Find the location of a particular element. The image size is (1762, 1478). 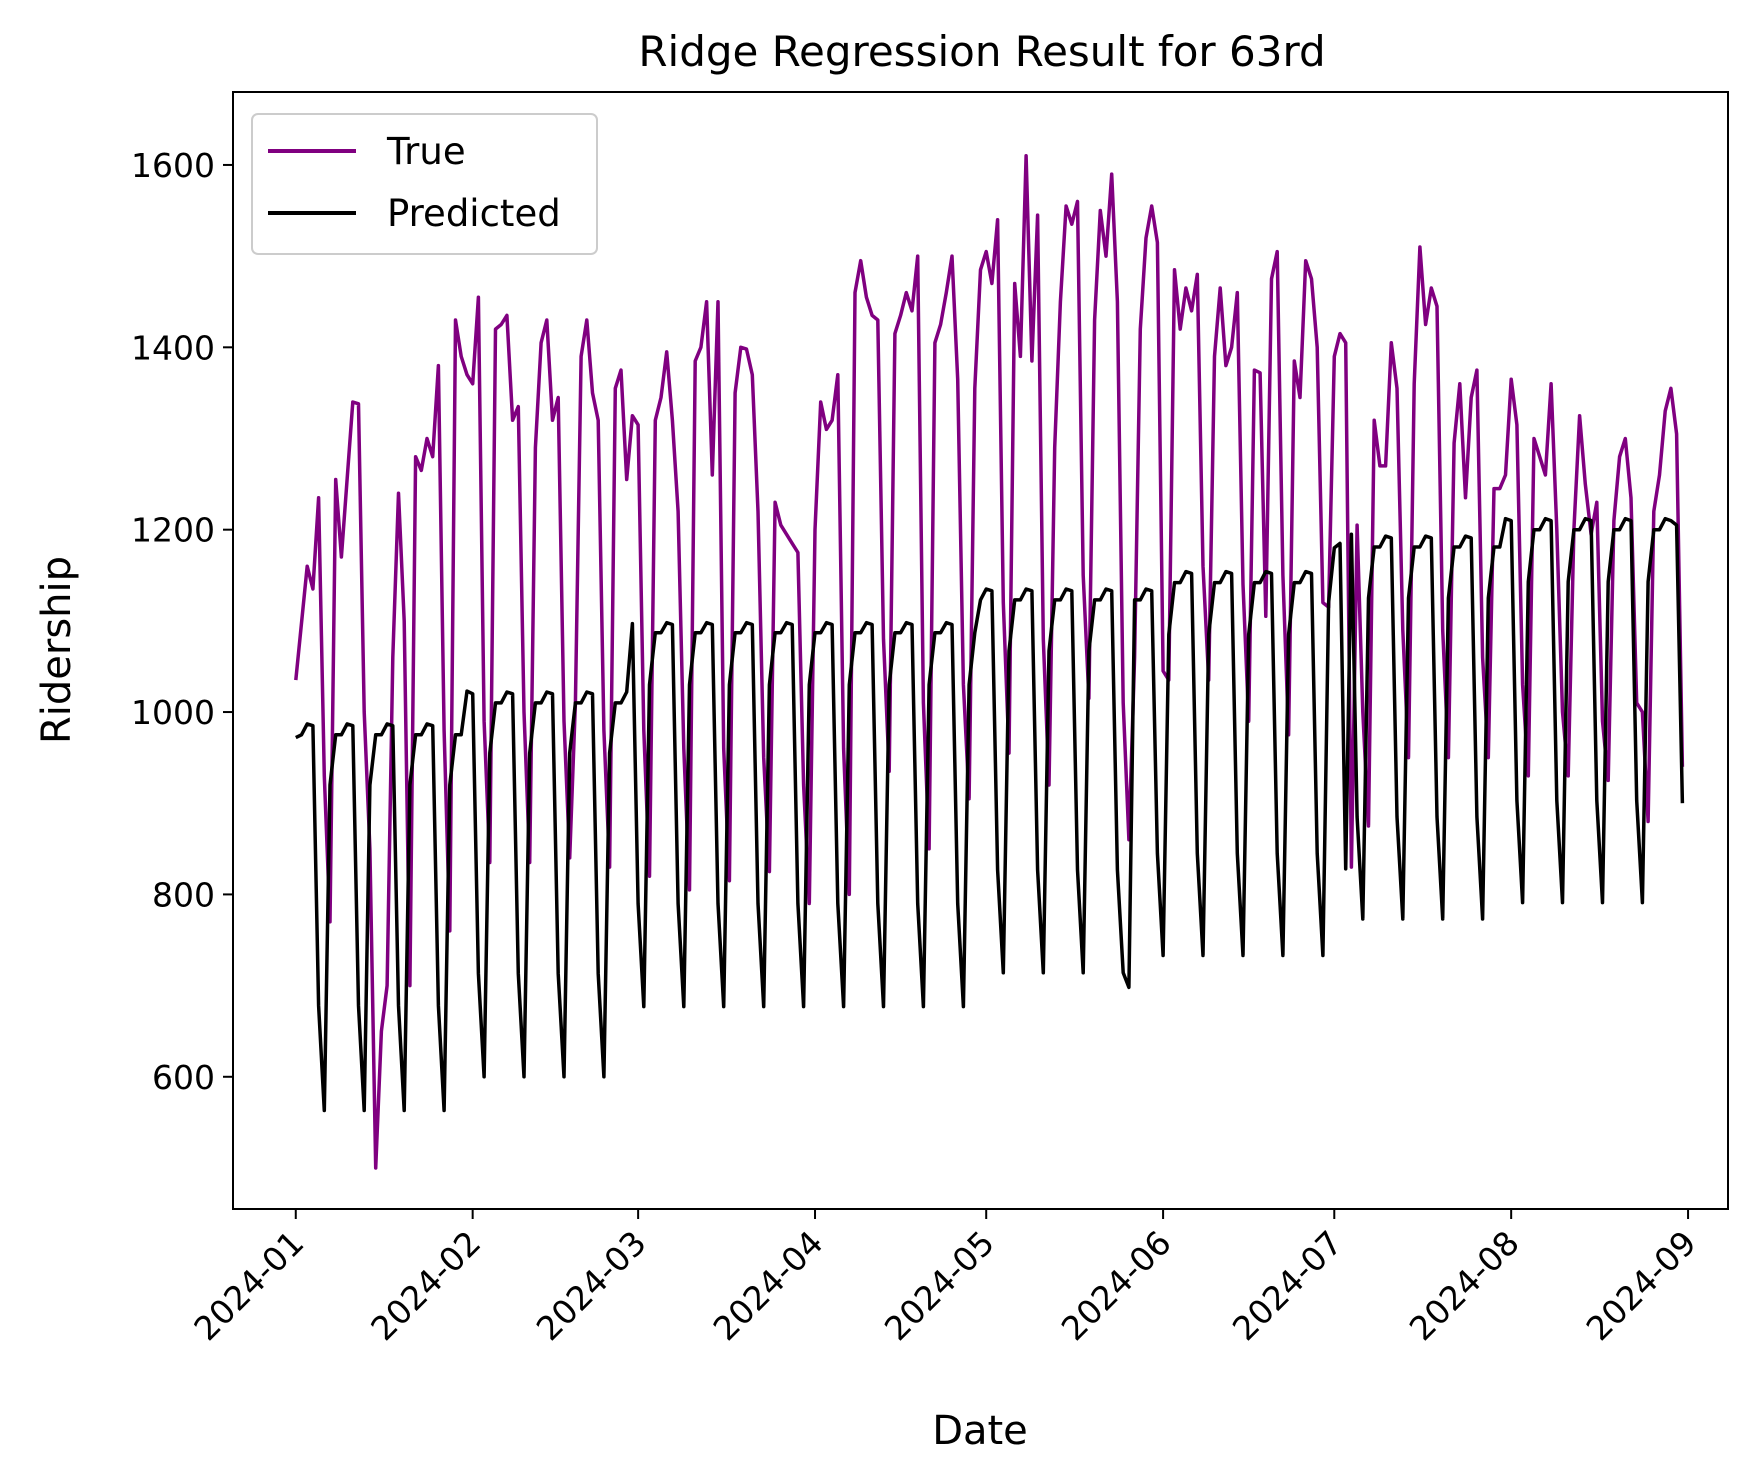

y-axis-label: Ridership is located at coordinates (57, 650).